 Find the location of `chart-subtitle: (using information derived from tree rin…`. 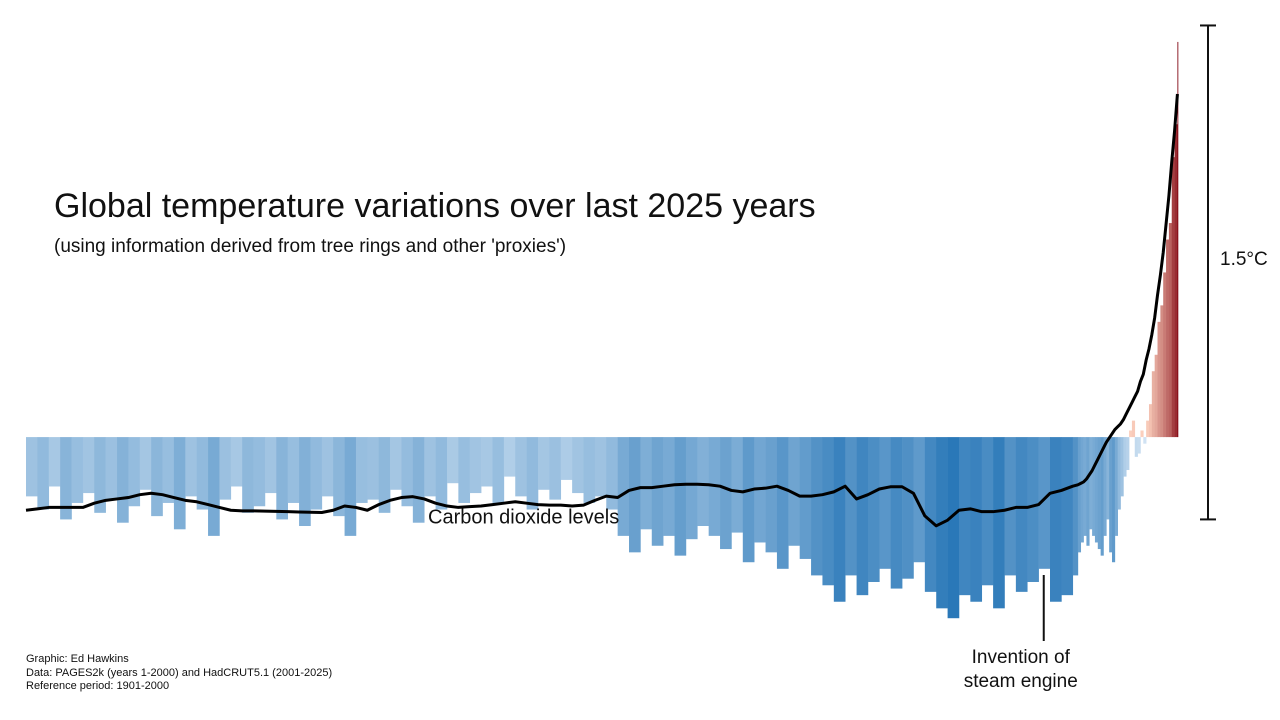

chart-subtitle: (using information derived from tree rin… is located at coordinates (310, 246).